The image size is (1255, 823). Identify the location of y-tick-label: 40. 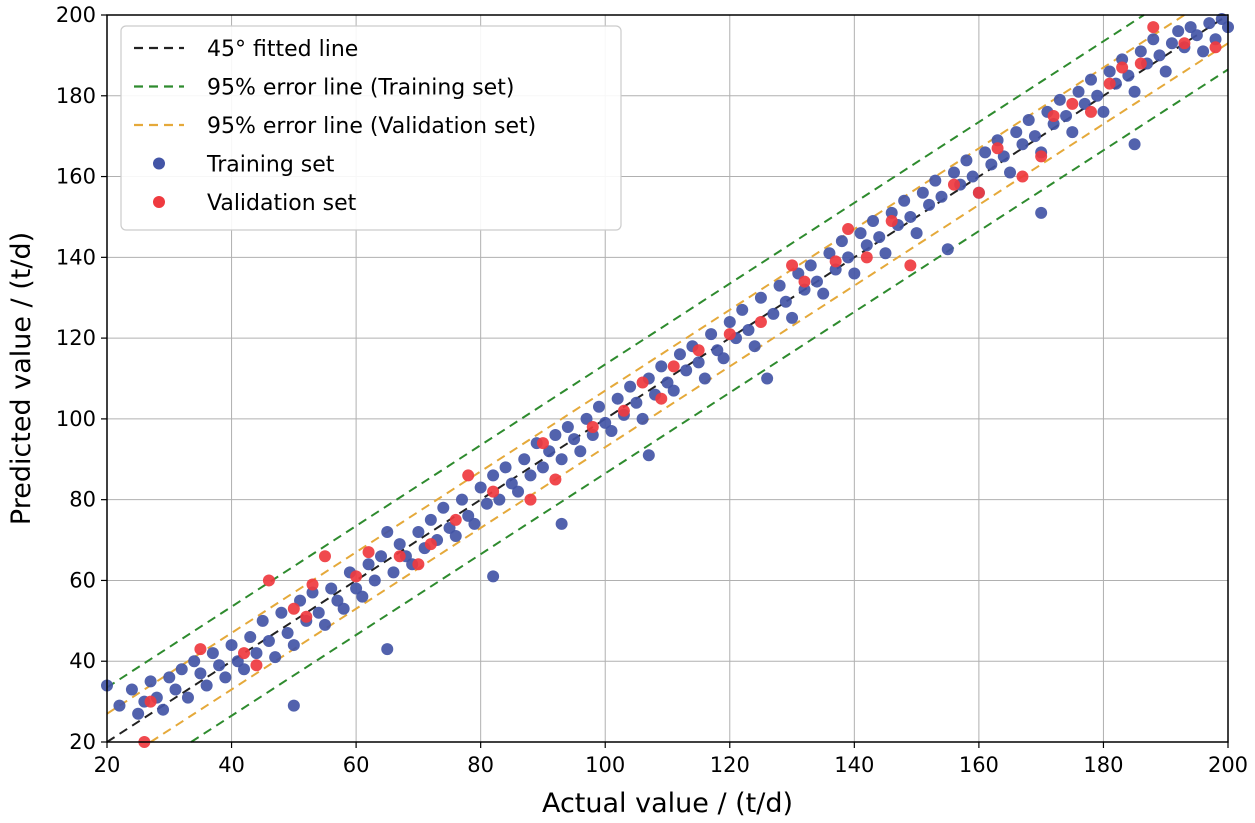
(82, 661).